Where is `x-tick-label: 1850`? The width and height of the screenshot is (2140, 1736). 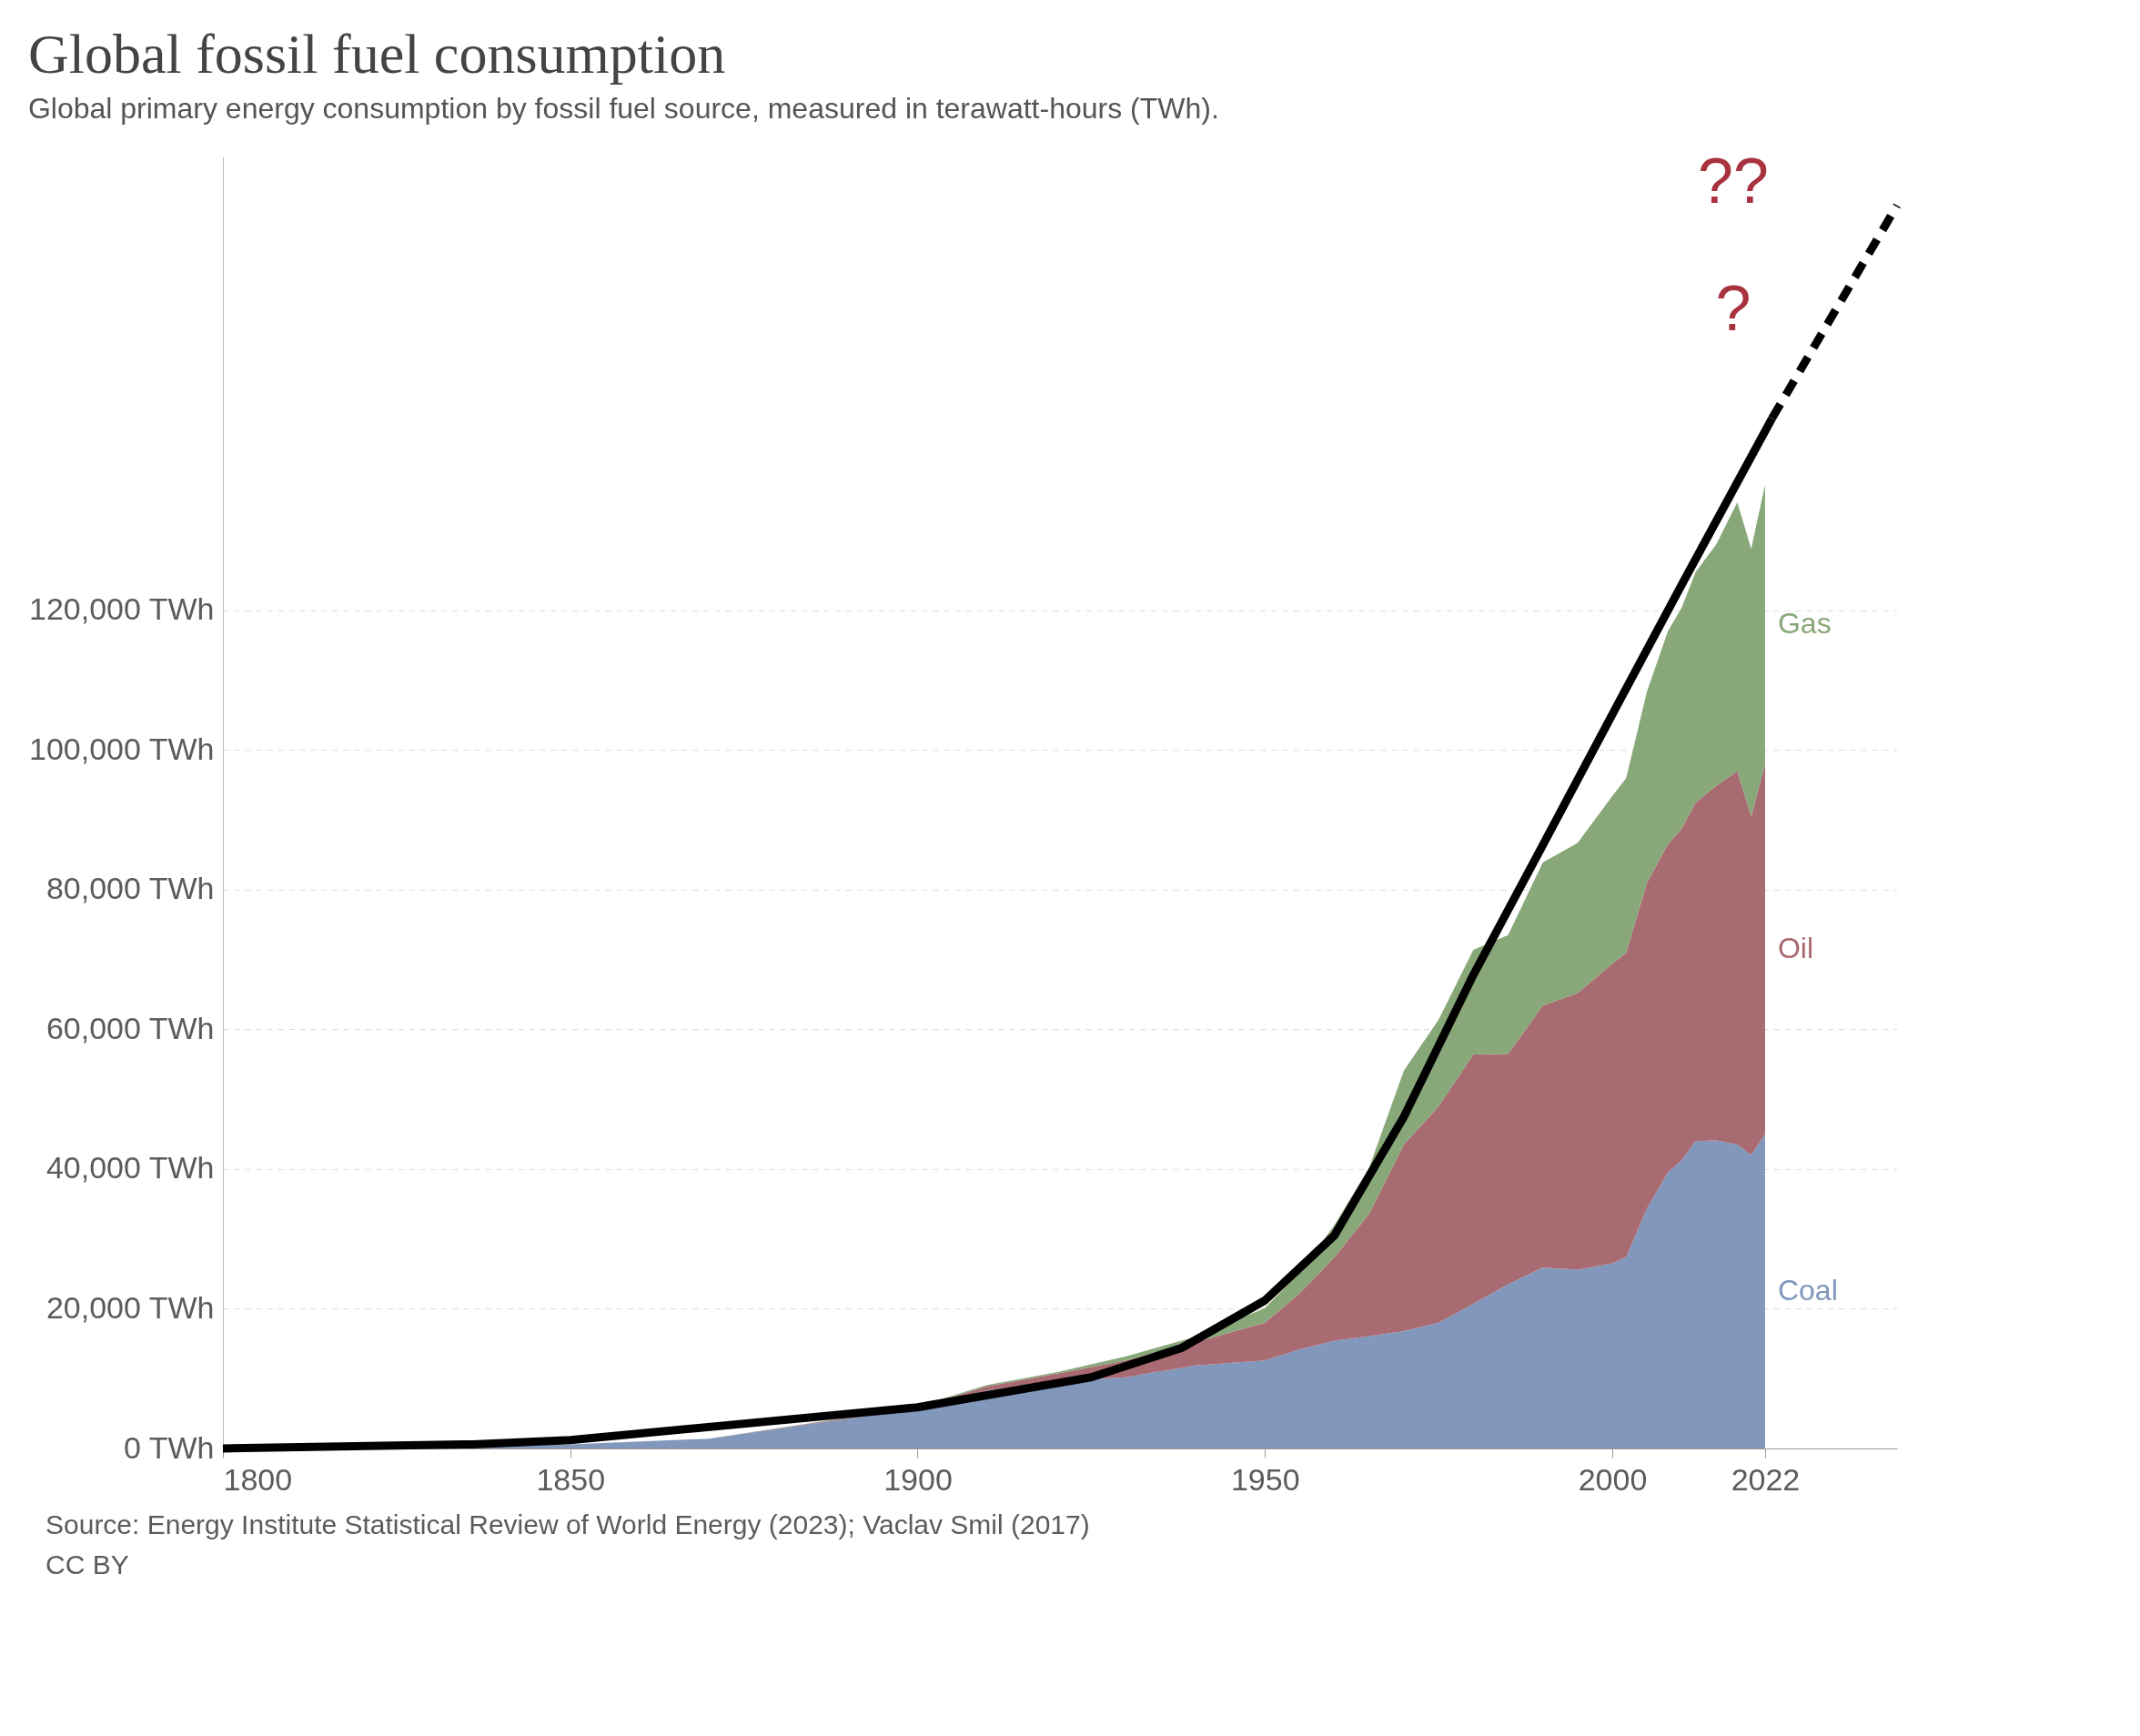
x-tick-label: 1850 is located at coordinates (571, 1479).